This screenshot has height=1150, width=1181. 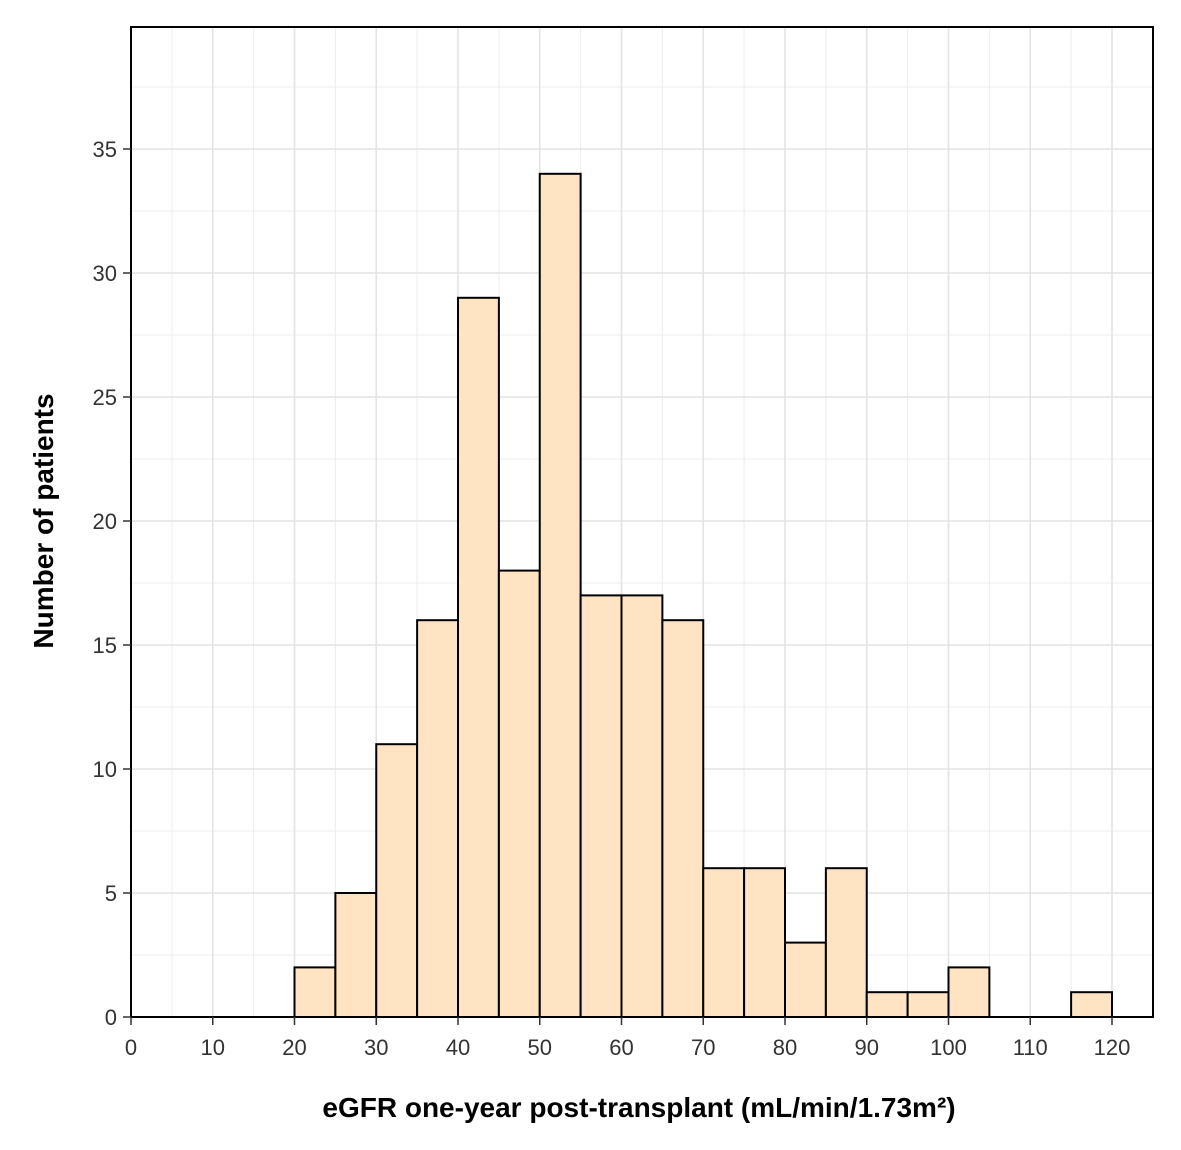 I want to click on y-tick-label: 10, so click(x=105, y=769).